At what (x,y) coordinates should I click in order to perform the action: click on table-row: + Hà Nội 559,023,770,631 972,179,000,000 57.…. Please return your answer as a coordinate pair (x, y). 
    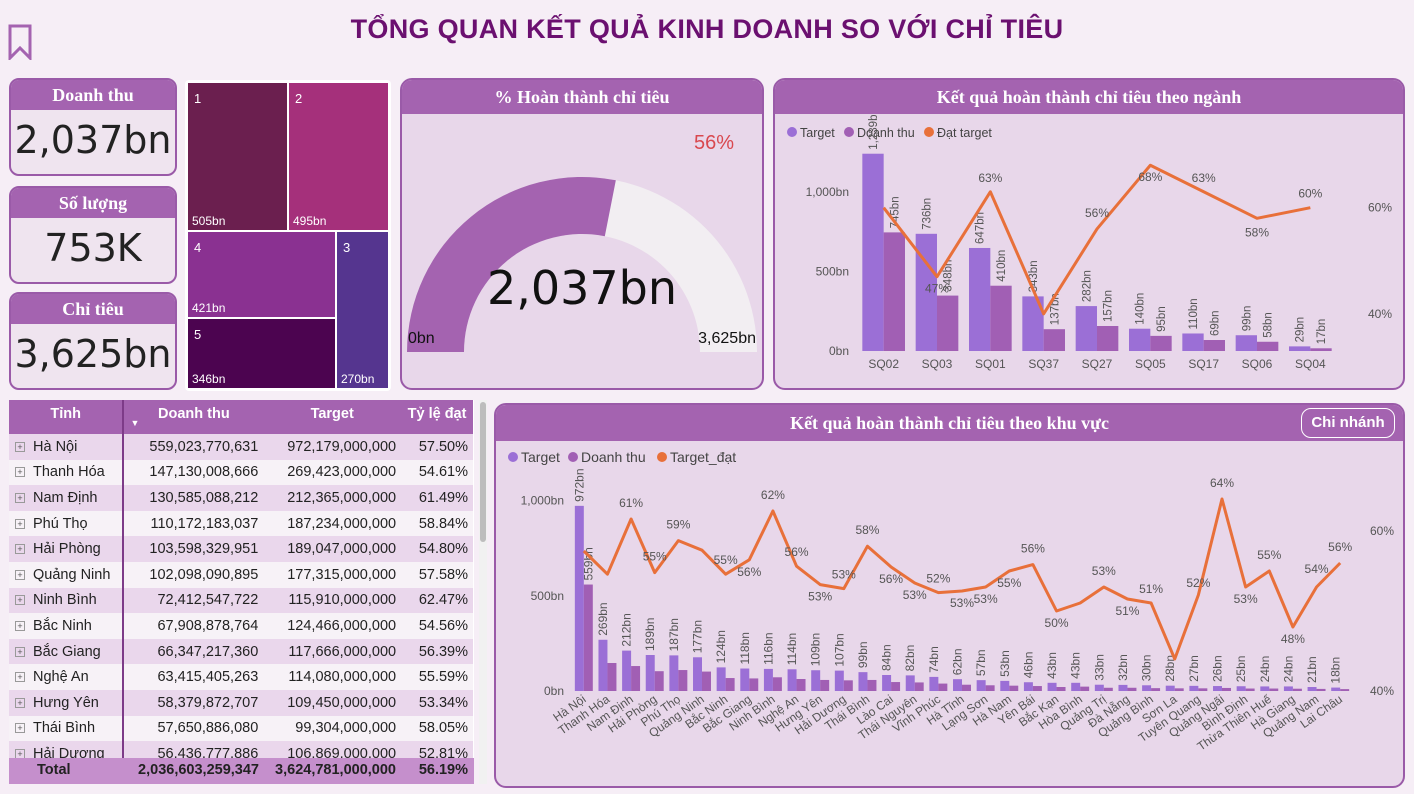
    Looking at the image, I should click on (241, 447).